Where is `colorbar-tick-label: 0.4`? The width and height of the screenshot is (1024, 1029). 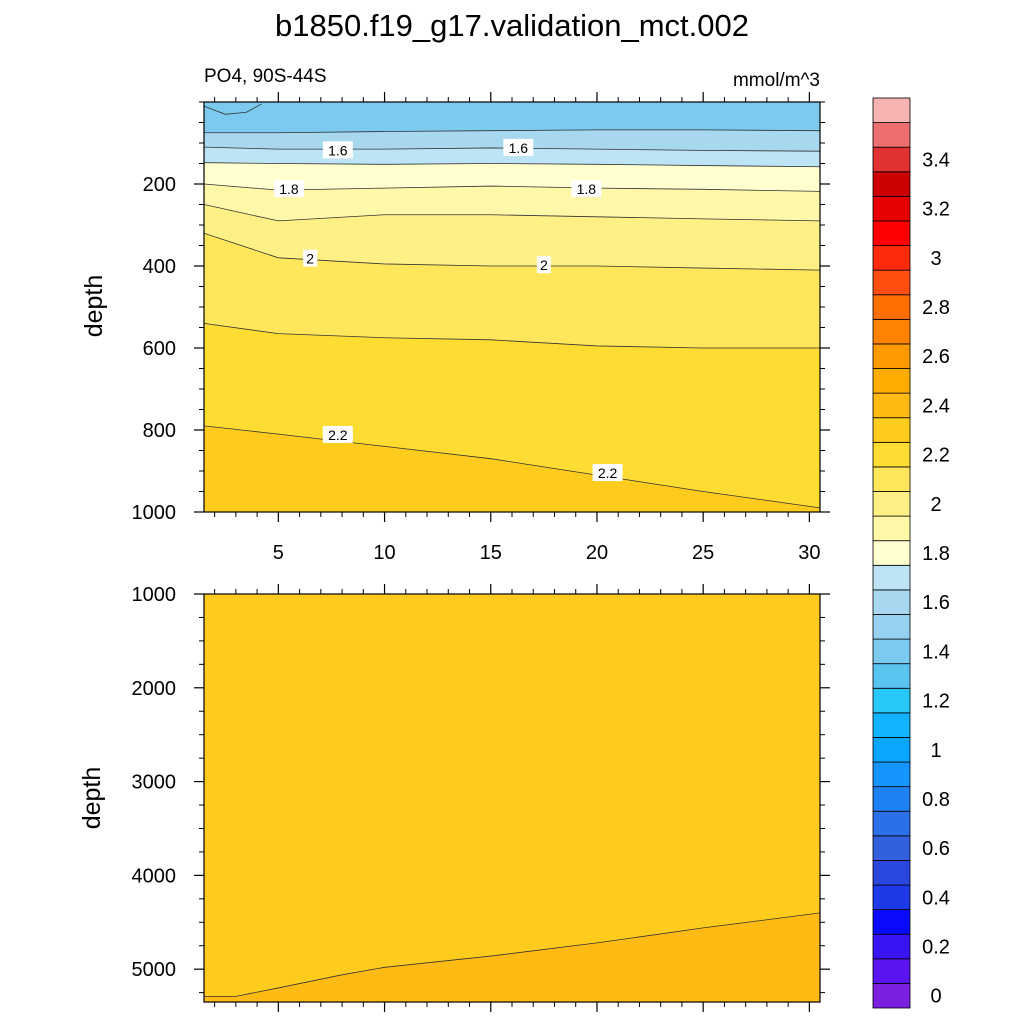
colorbar-tick-label: 0.4 is located at coordinates (936, 898).